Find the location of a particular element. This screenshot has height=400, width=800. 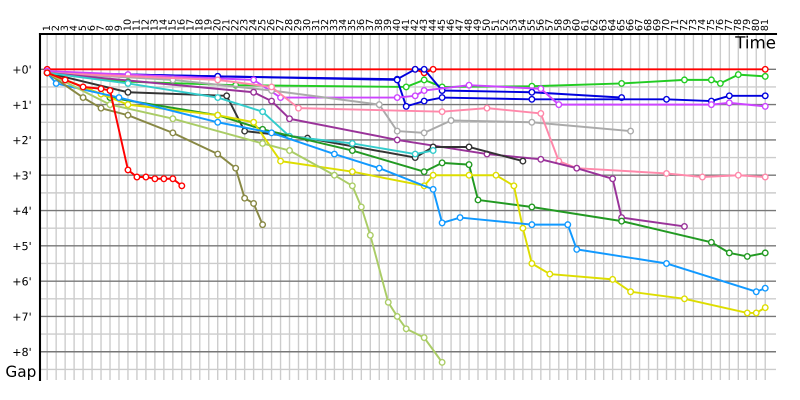

x-tick-label: 4 is located at coordinates (73, 28).